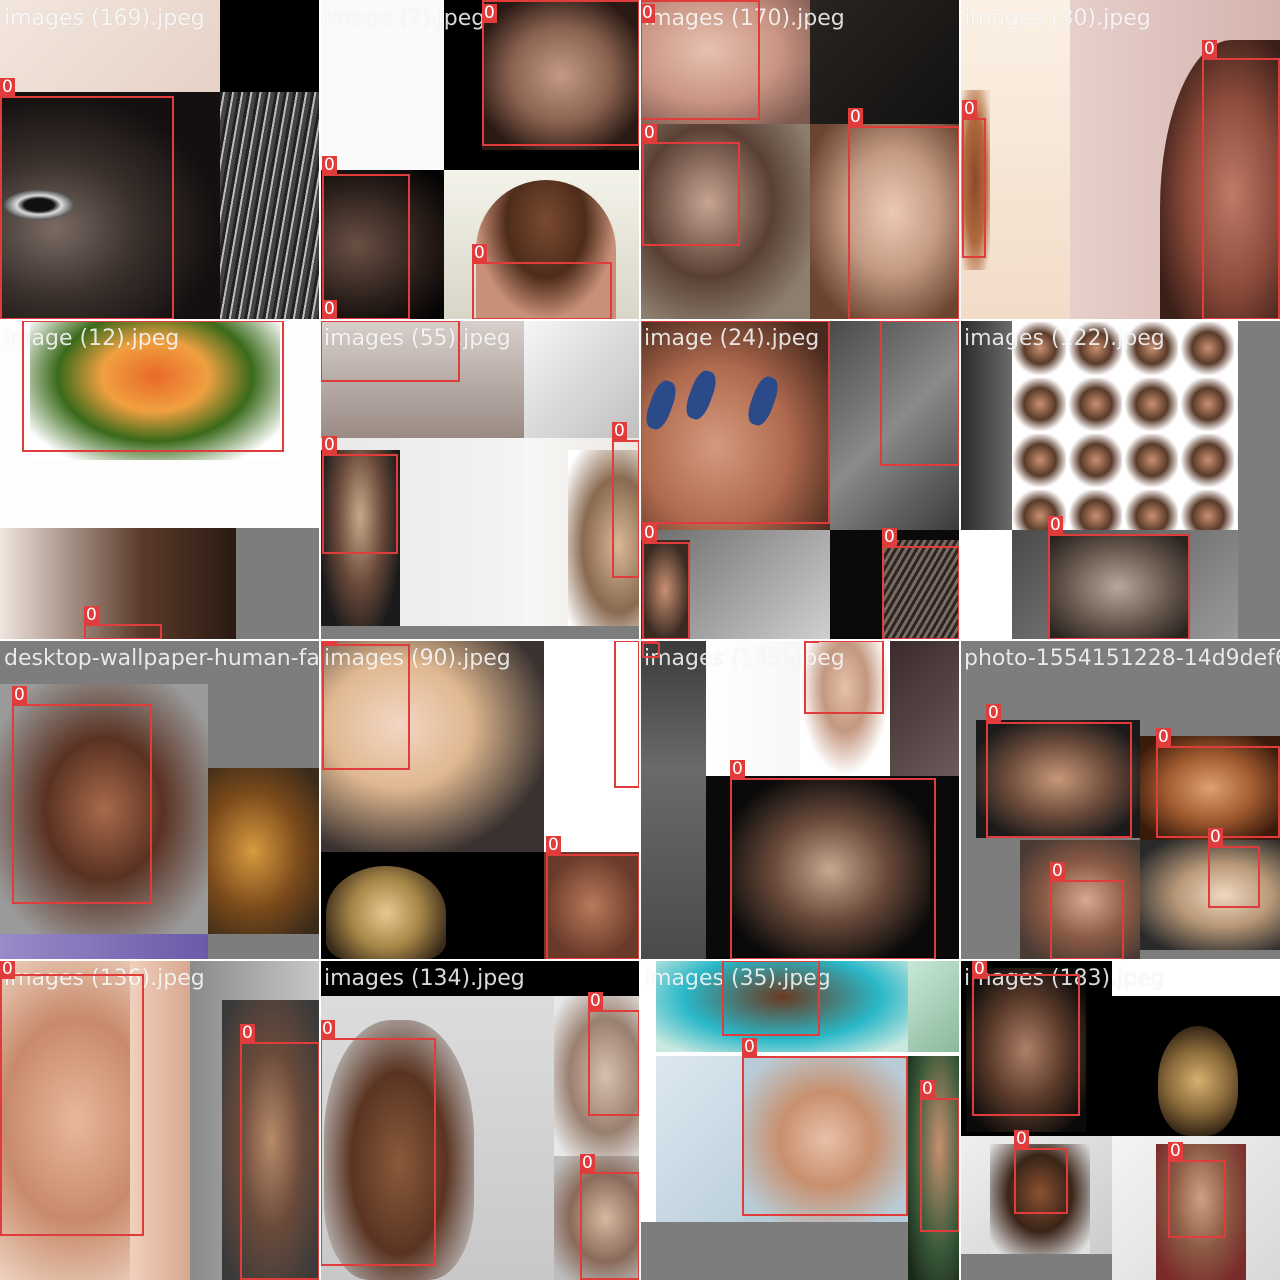  I want to click on mosaic-tile: images (122).jpeg 0, so click(1120, 480).